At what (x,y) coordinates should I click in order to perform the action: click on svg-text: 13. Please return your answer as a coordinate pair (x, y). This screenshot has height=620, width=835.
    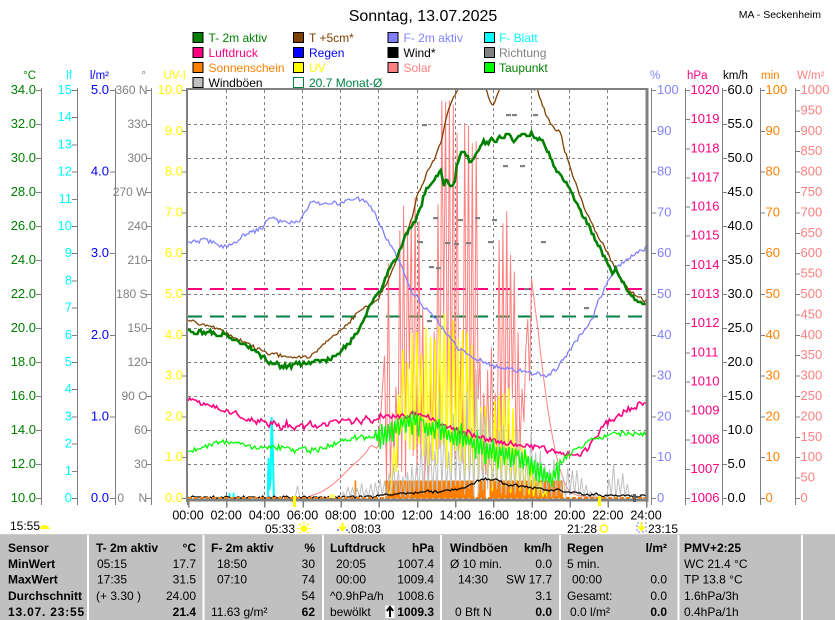
    Looking at the image, I should click on (65, 143).